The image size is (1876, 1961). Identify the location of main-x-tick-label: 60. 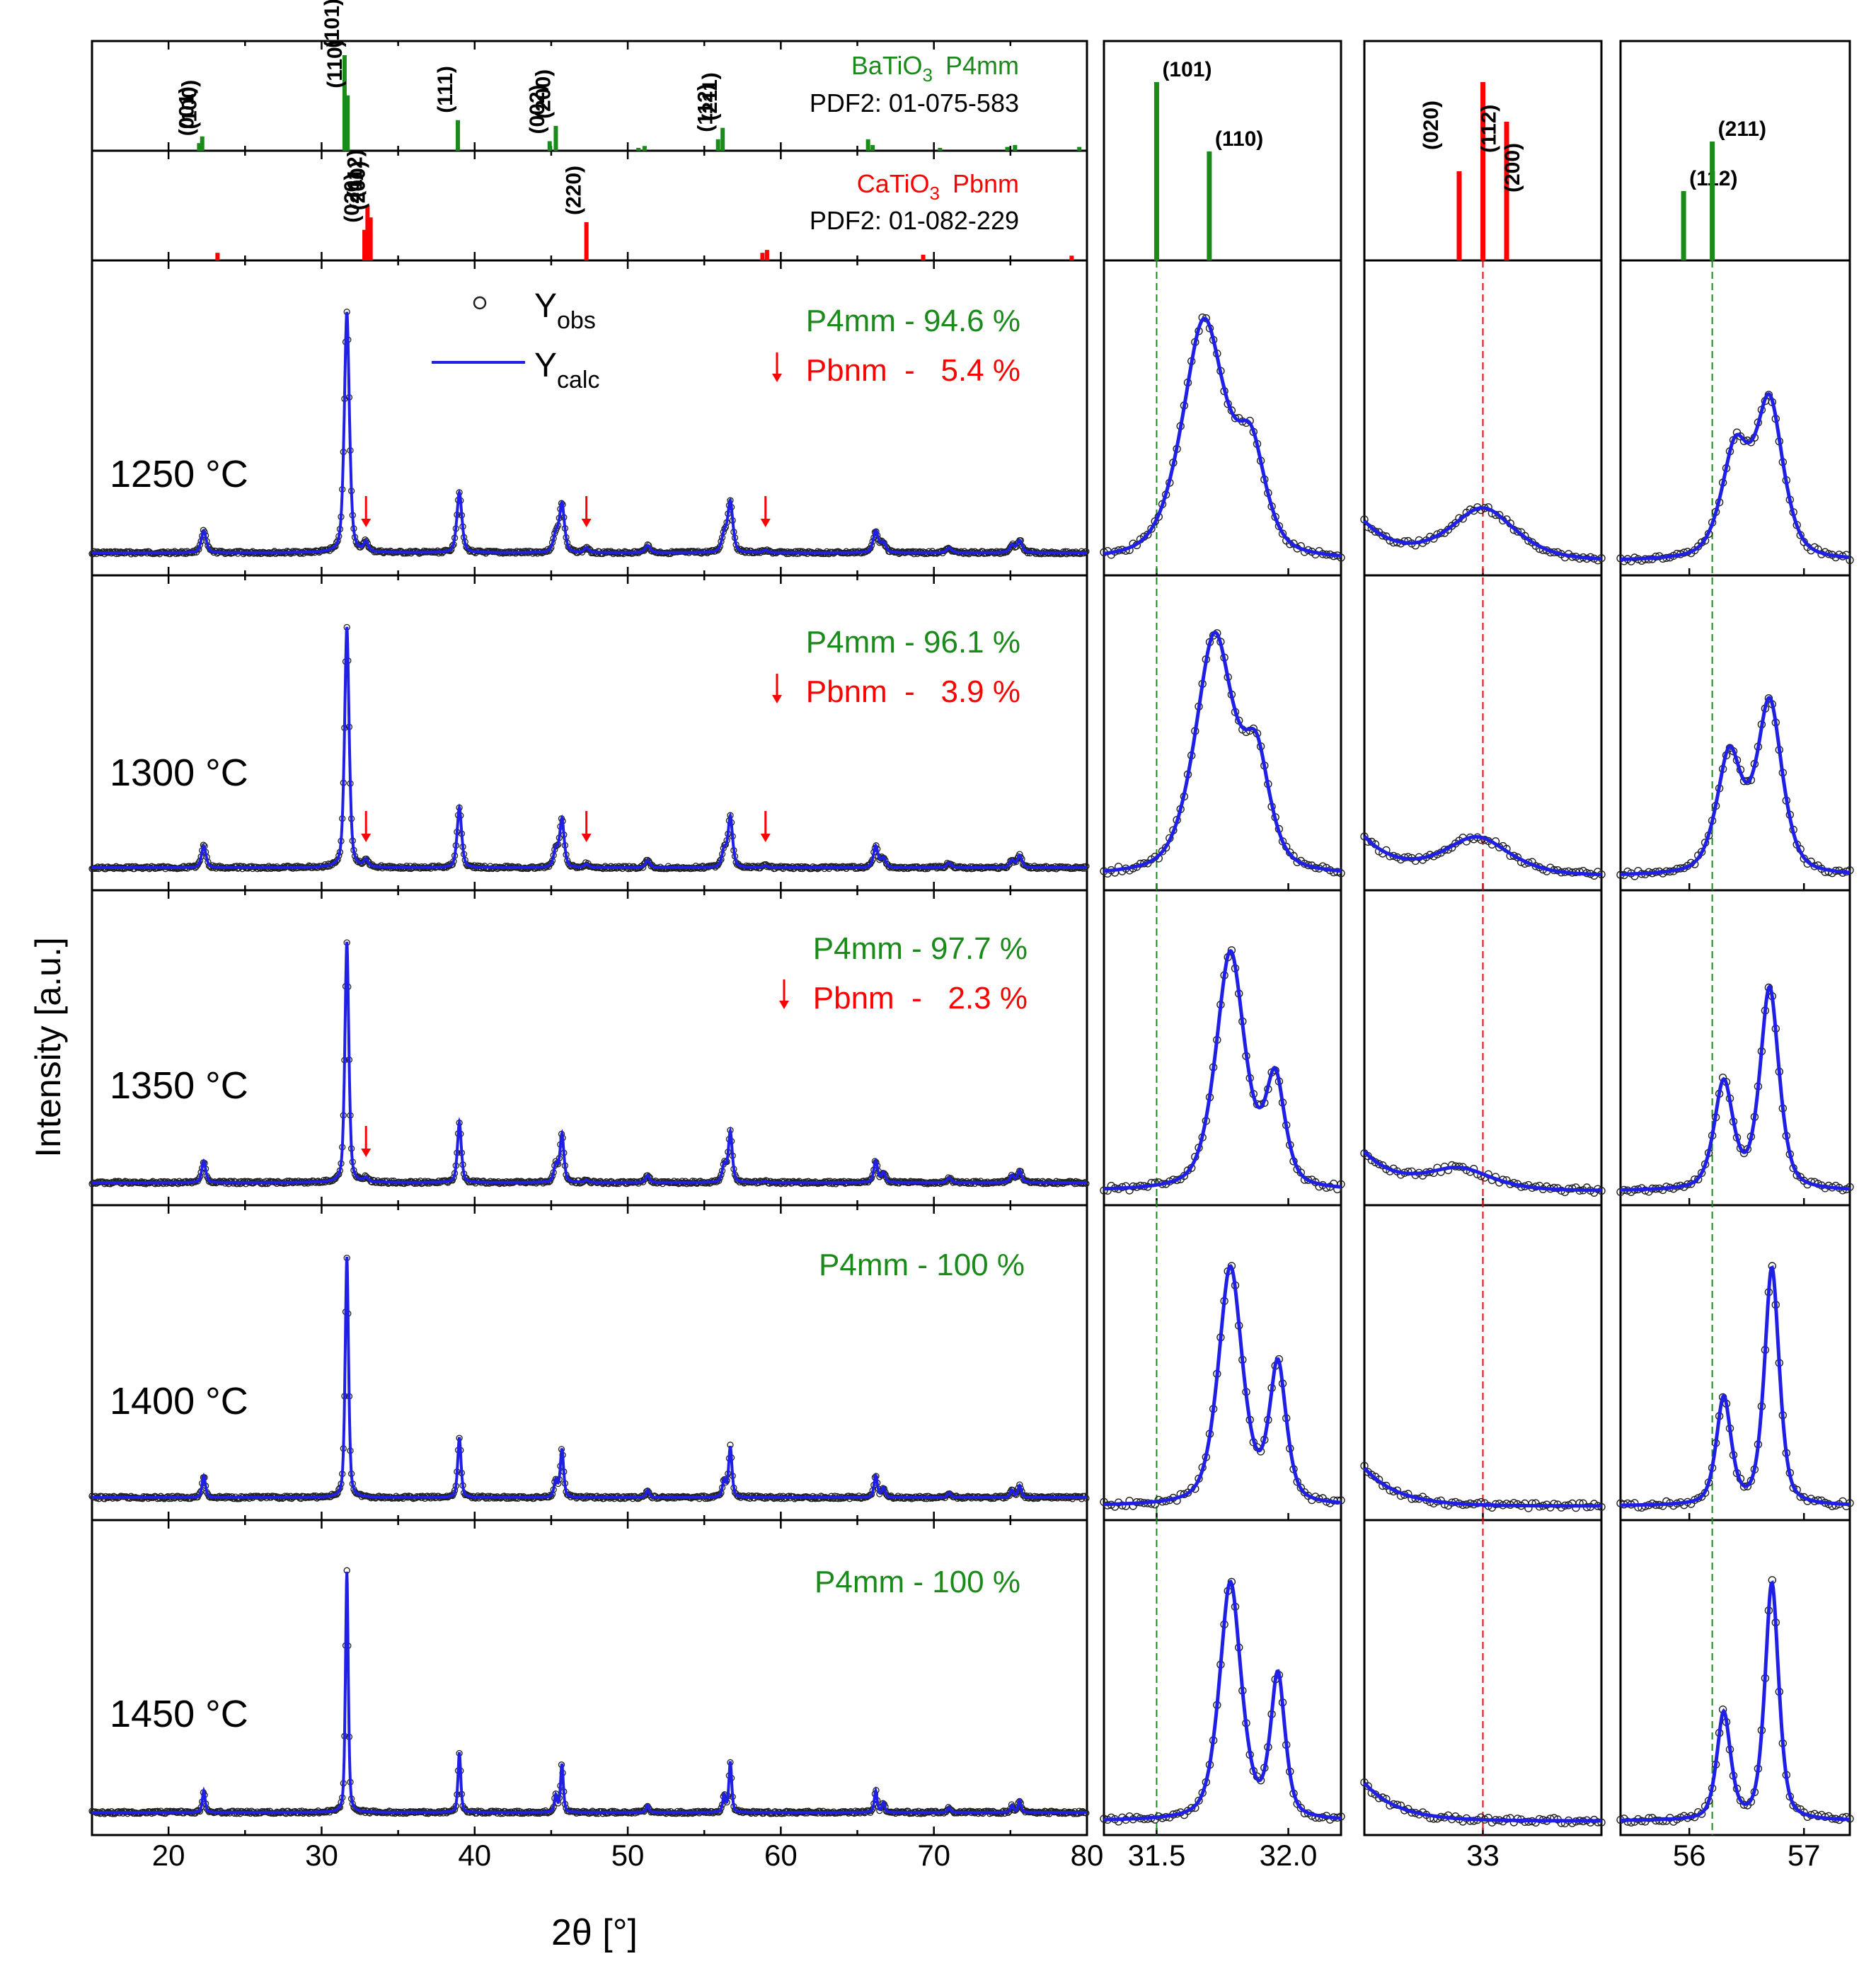
(781, 1855).